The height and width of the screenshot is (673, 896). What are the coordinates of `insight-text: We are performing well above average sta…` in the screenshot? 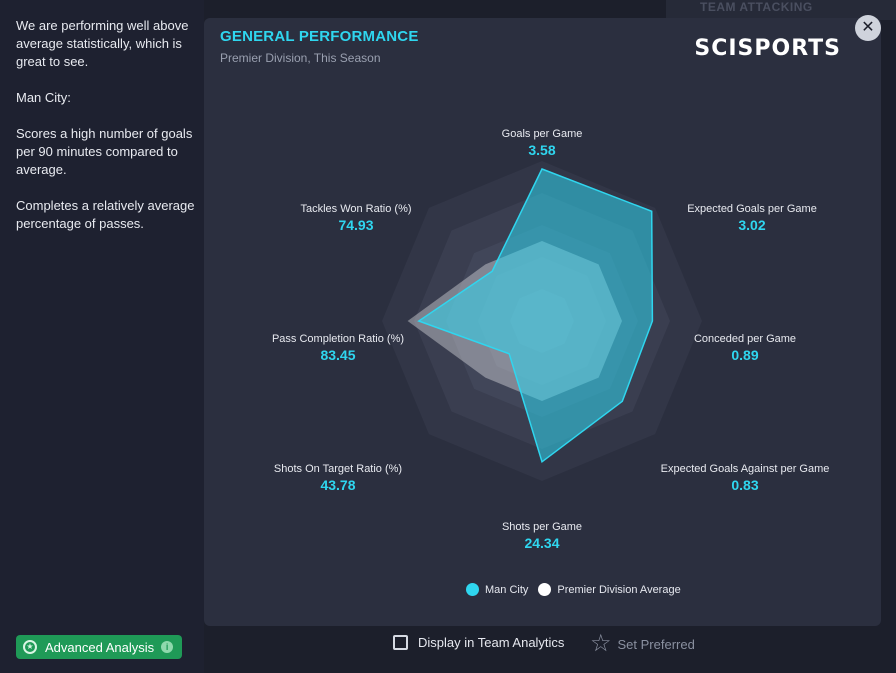 It's located at (107, 134).